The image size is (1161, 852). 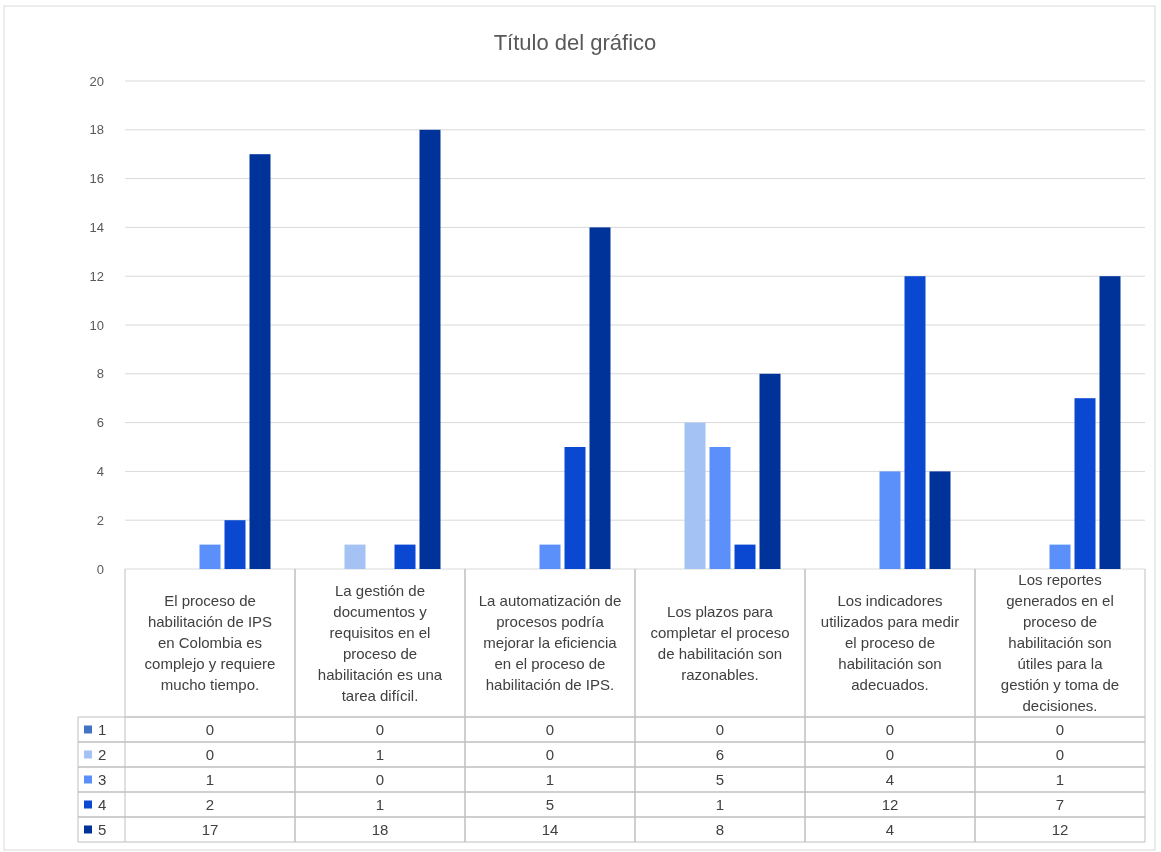 What do you see at coordinates (96, 81) in the screenshot?
I see `y-tick-label: 20` at bounding box center [96, 81].